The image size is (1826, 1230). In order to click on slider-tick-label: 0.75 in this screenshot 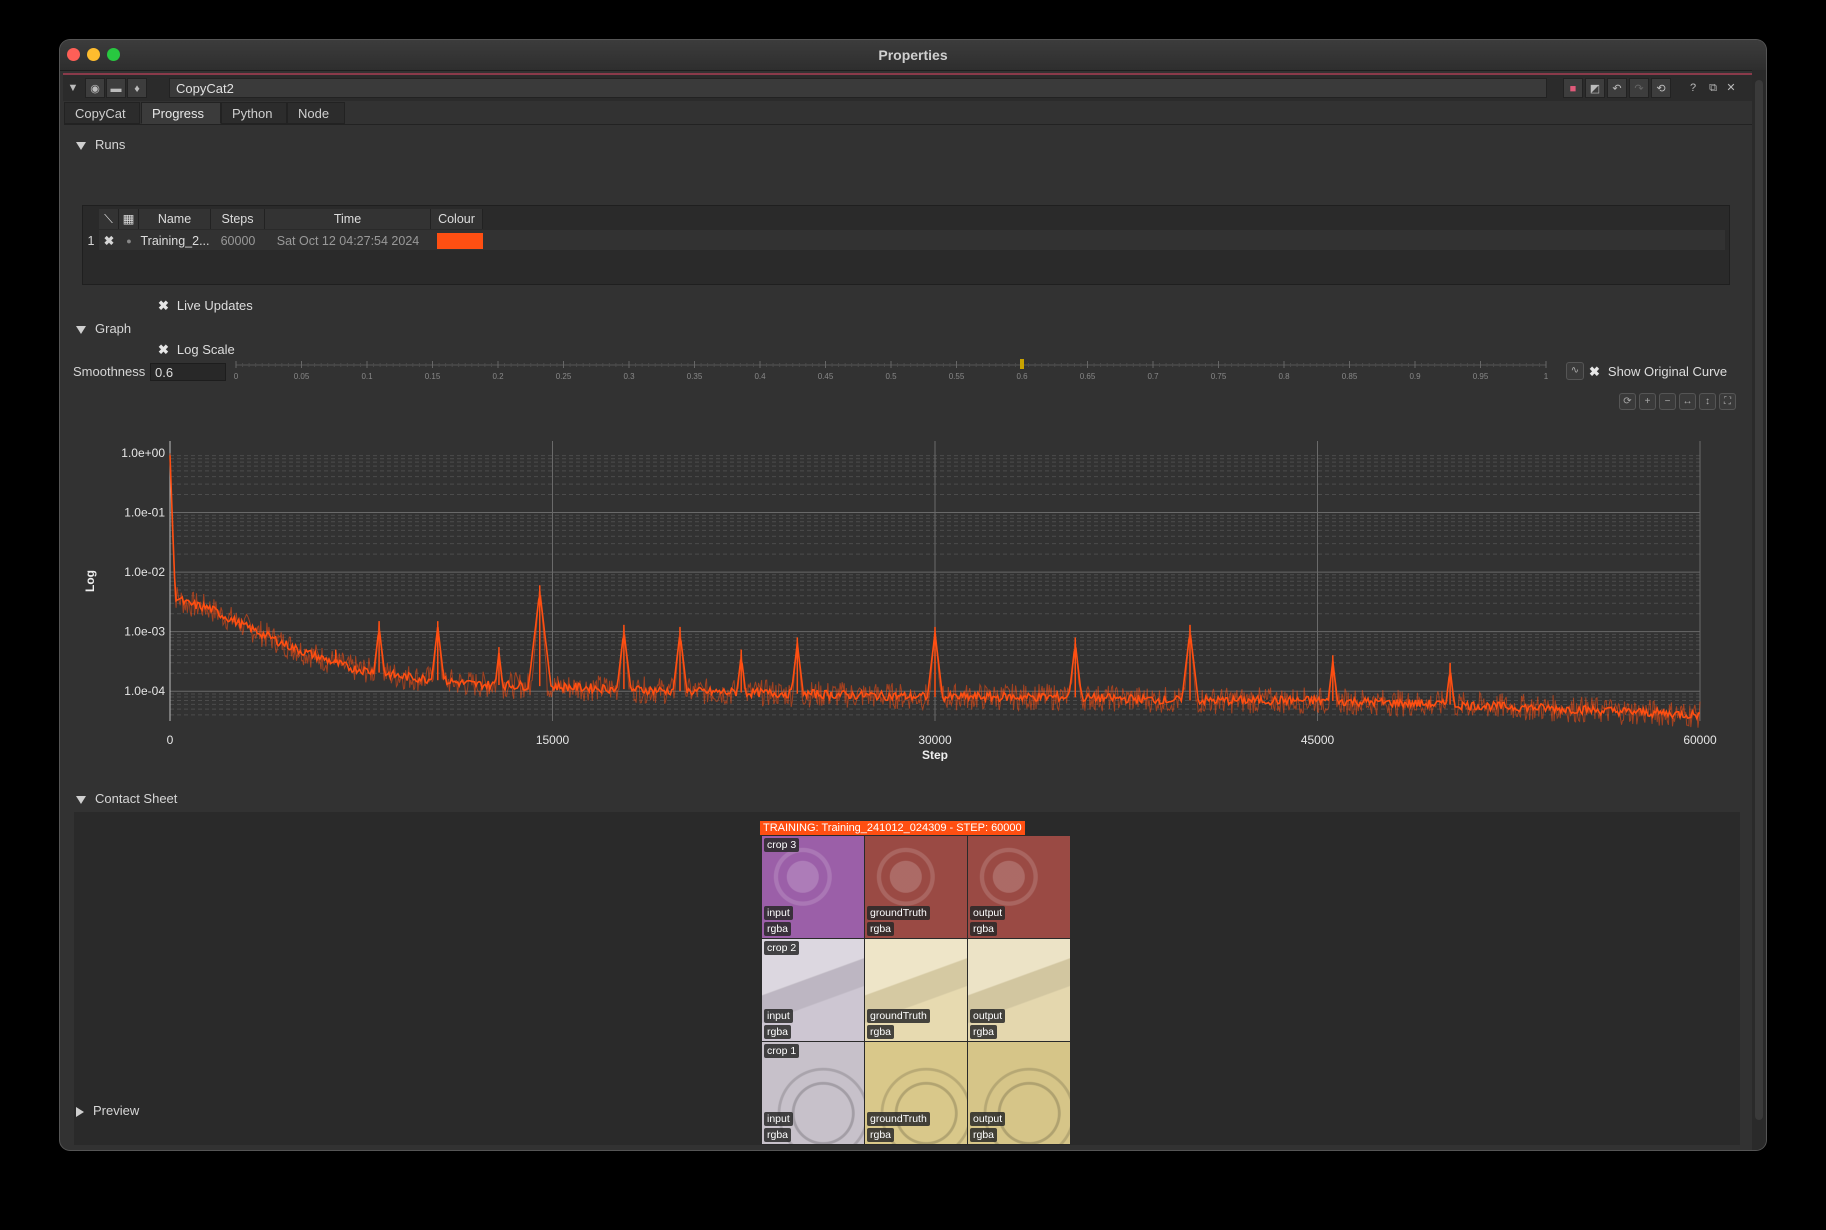, I will do `click(1219, 376)`.